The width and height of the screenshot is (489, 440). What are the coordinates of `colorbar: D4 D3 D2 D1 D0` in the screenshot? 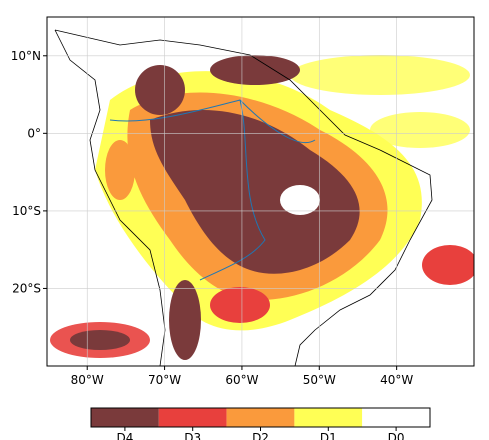 It's located at (260, 423).